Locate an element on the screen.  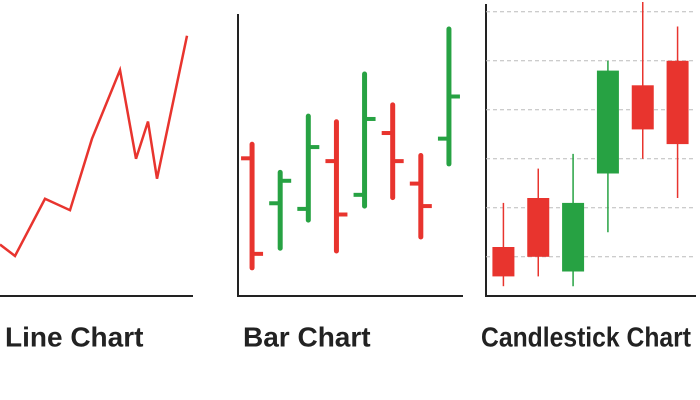
chart-title: Bar Chart is located at coordinates (307, 336).